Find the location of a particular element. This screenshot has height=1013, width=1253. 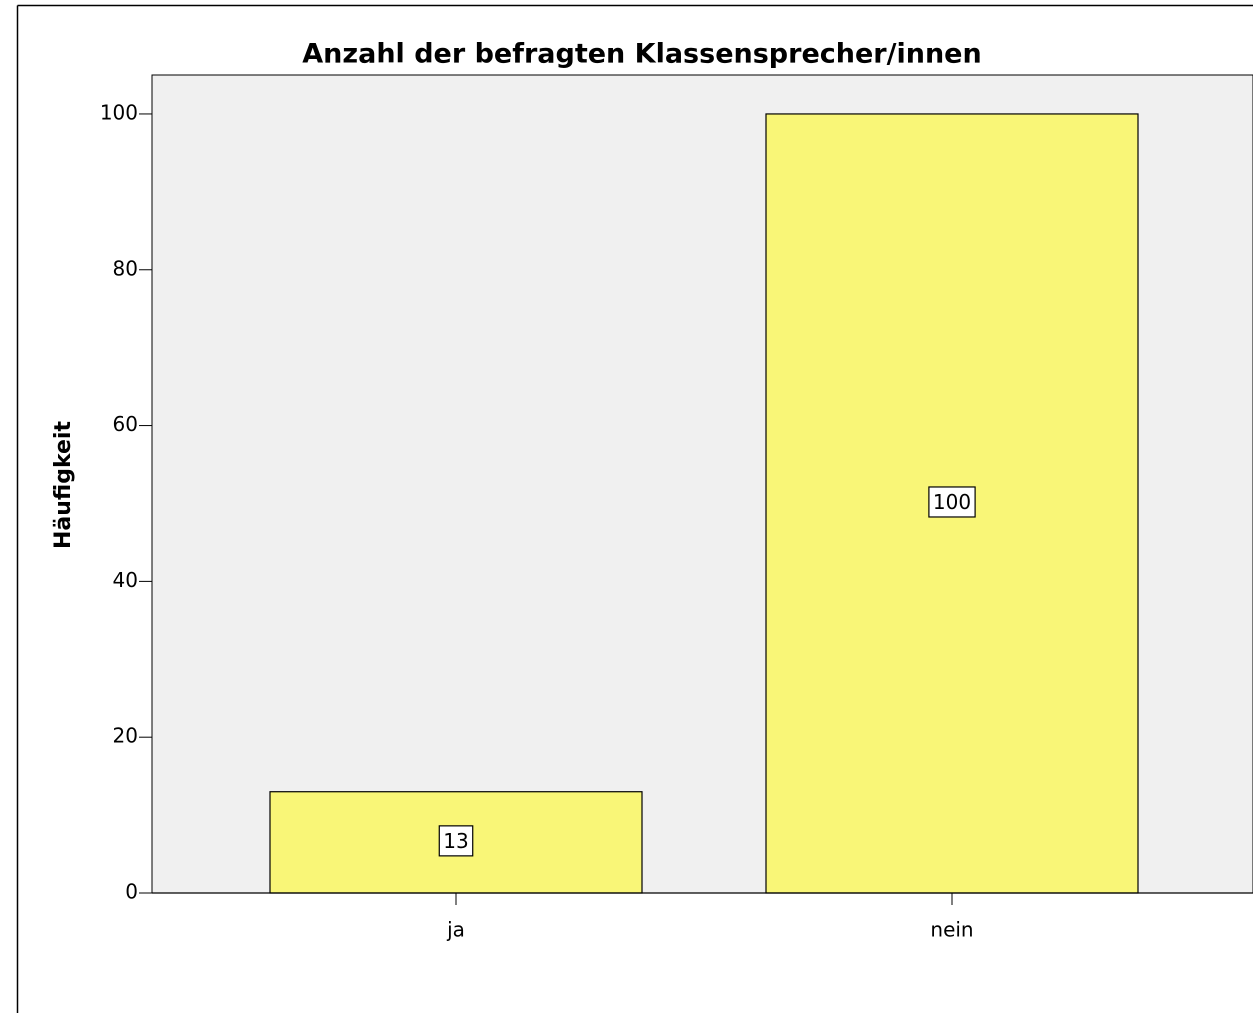

value-label: 13 is located at coordinates (455, 841).